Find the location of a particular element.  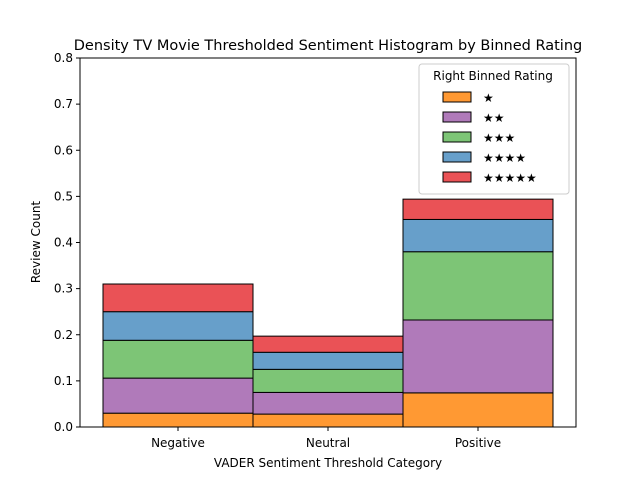

x-axis-label: VADER Sentiment Threshold Category is located at coordinates (328, 463).